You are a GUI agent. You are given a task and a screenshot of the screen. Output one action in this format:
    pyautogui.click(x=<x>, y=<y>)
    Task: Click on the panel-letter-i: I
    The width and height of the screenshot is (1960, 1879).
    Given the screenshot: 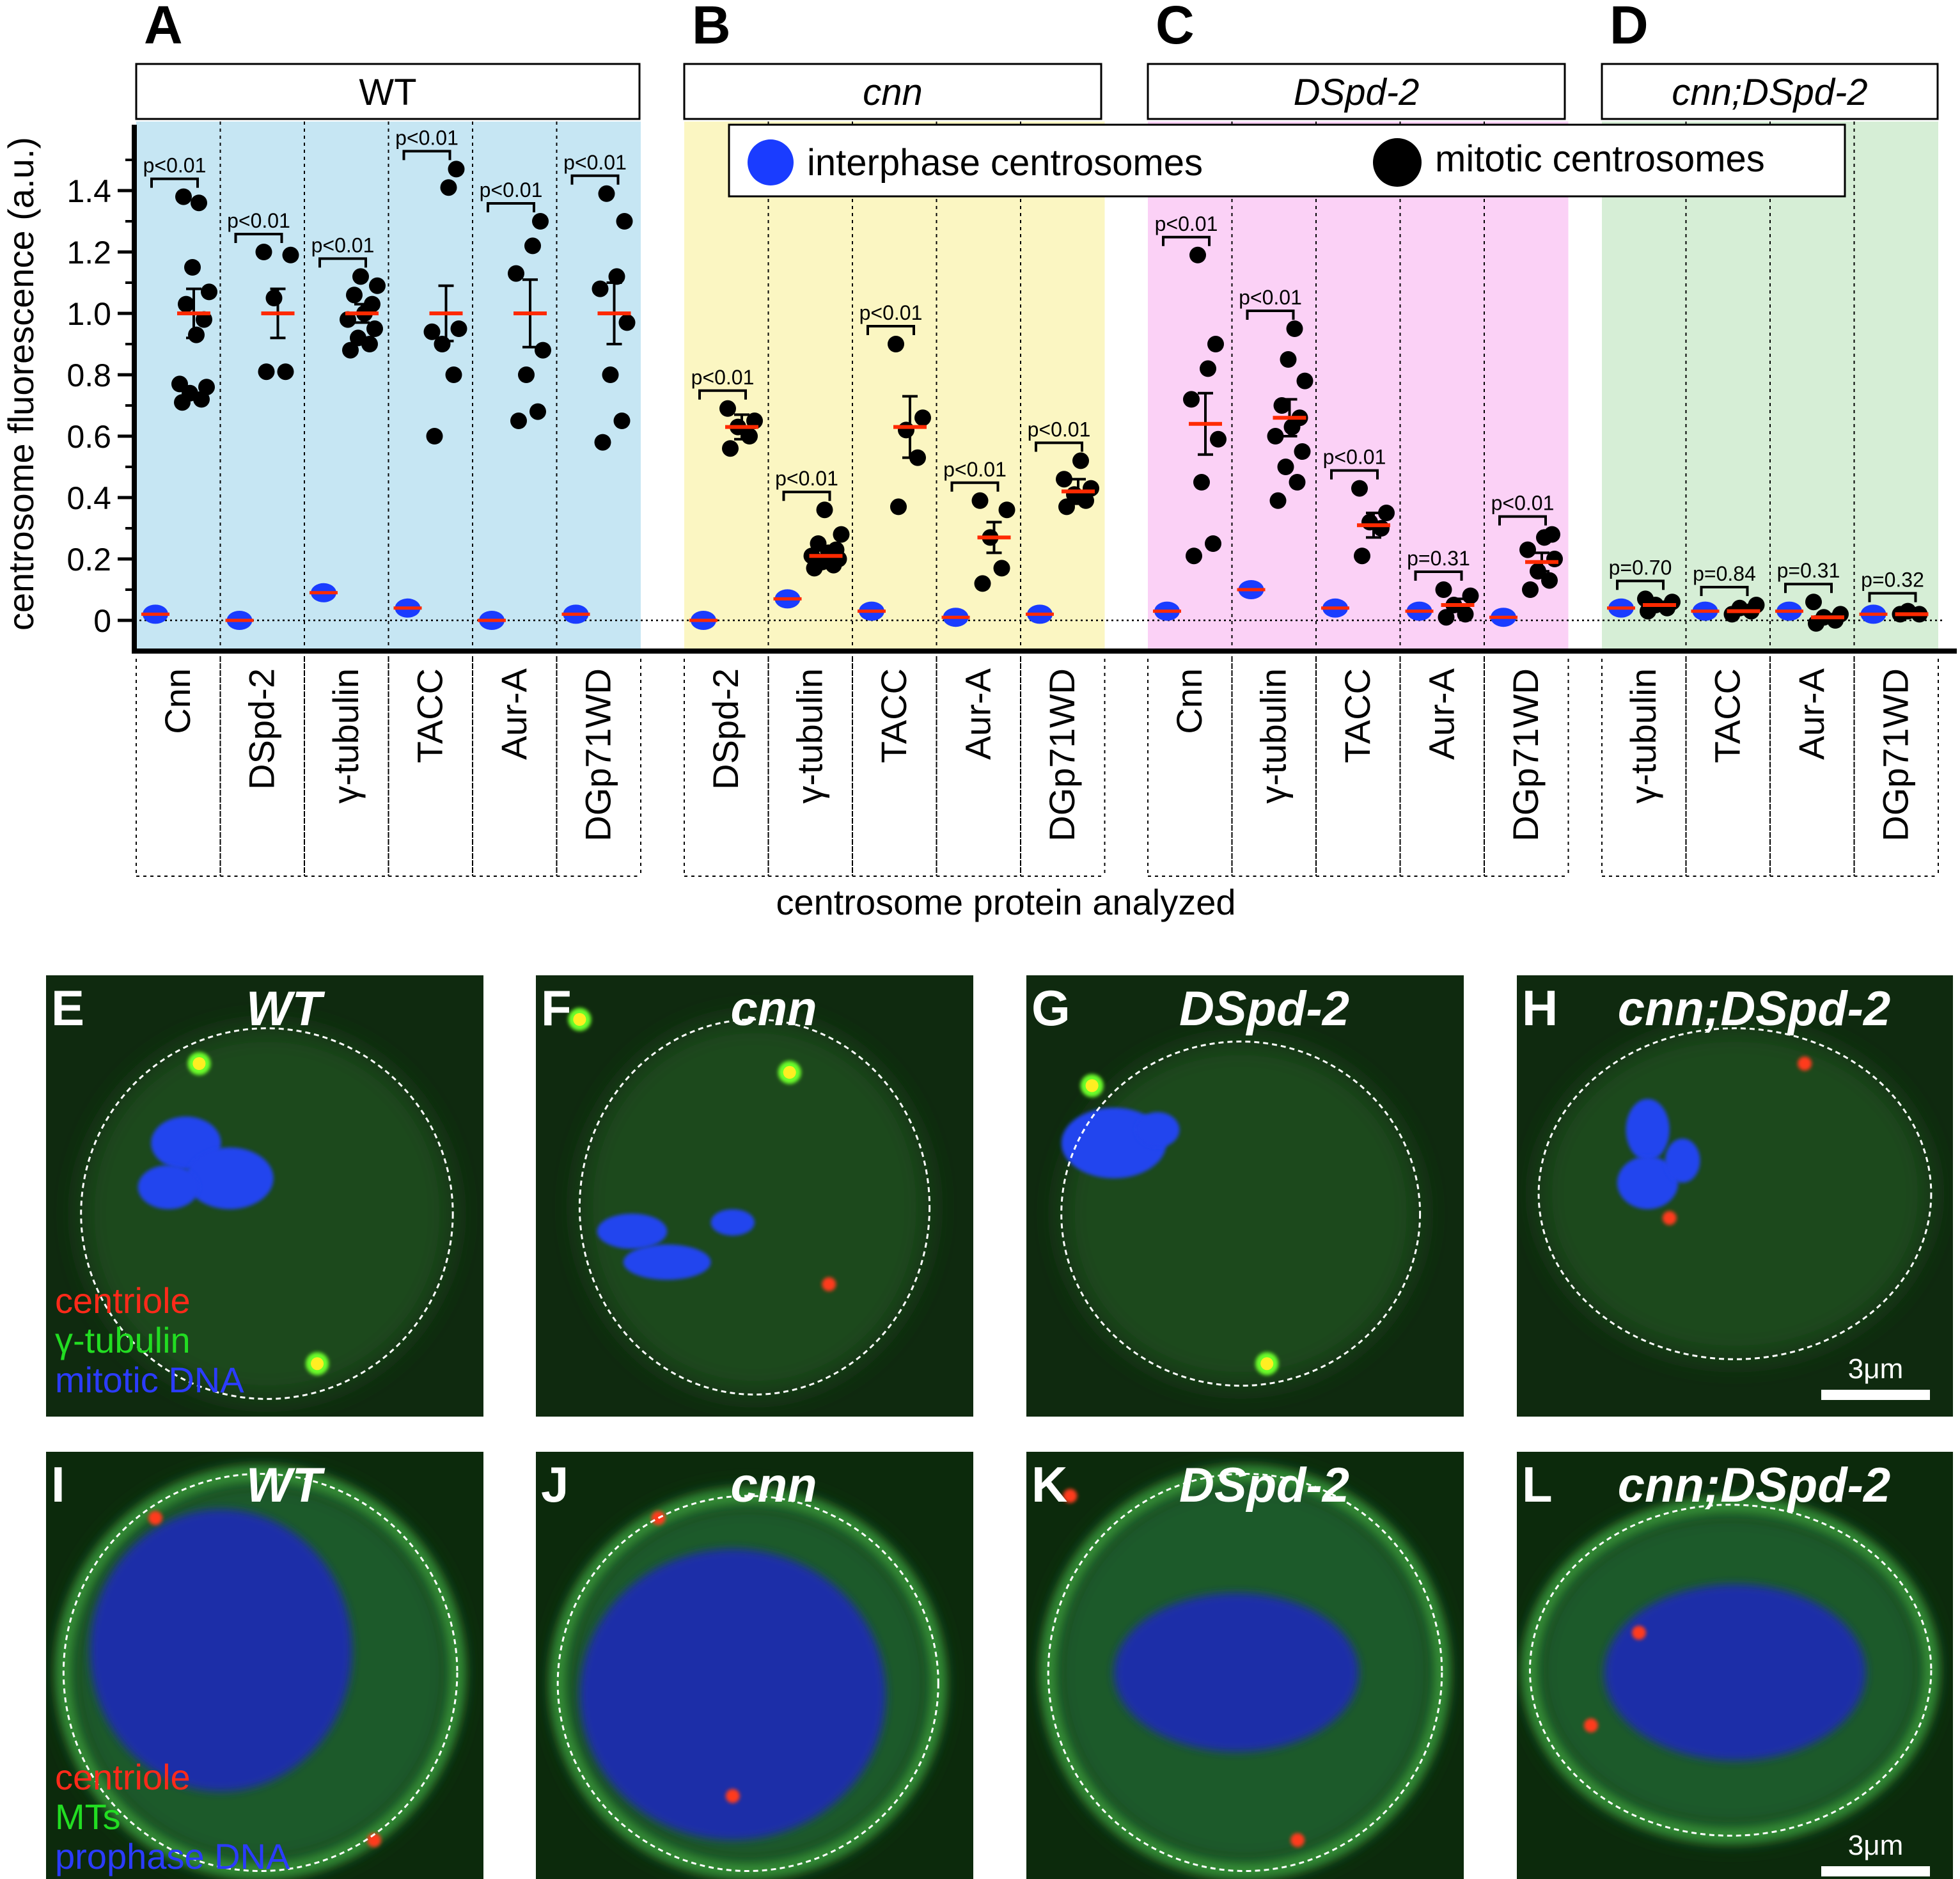 What is the action you would take?
    pyautogui.click(x=58, y=1485)
    